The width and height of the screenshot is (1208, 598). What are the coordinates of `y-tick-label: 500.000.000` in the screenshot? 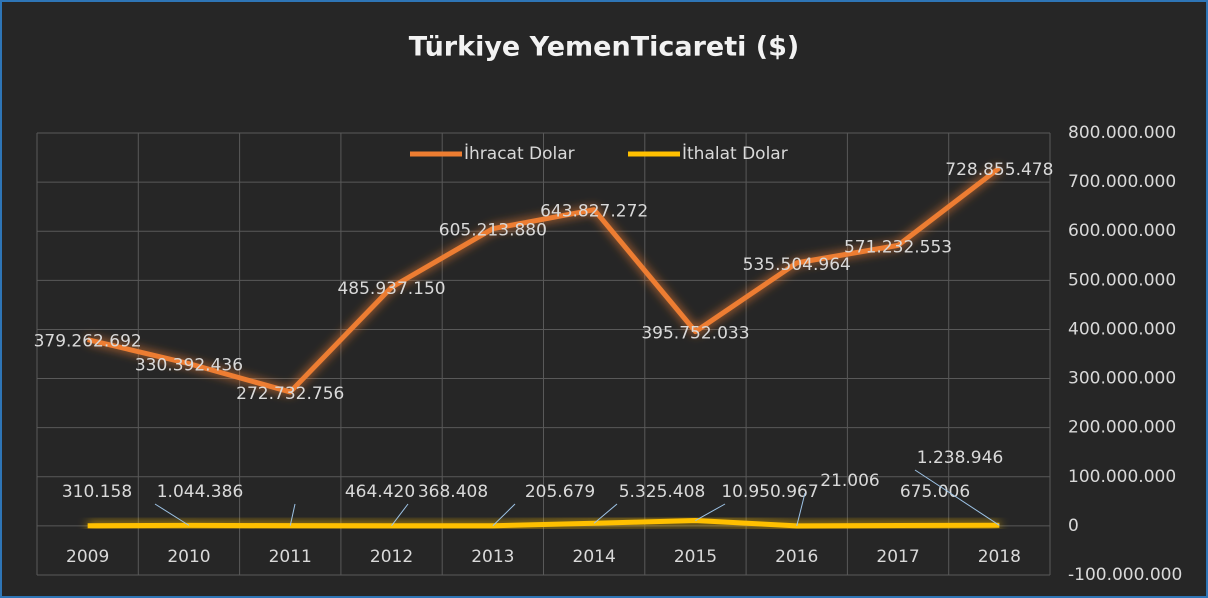 It's located at (1122, 280).